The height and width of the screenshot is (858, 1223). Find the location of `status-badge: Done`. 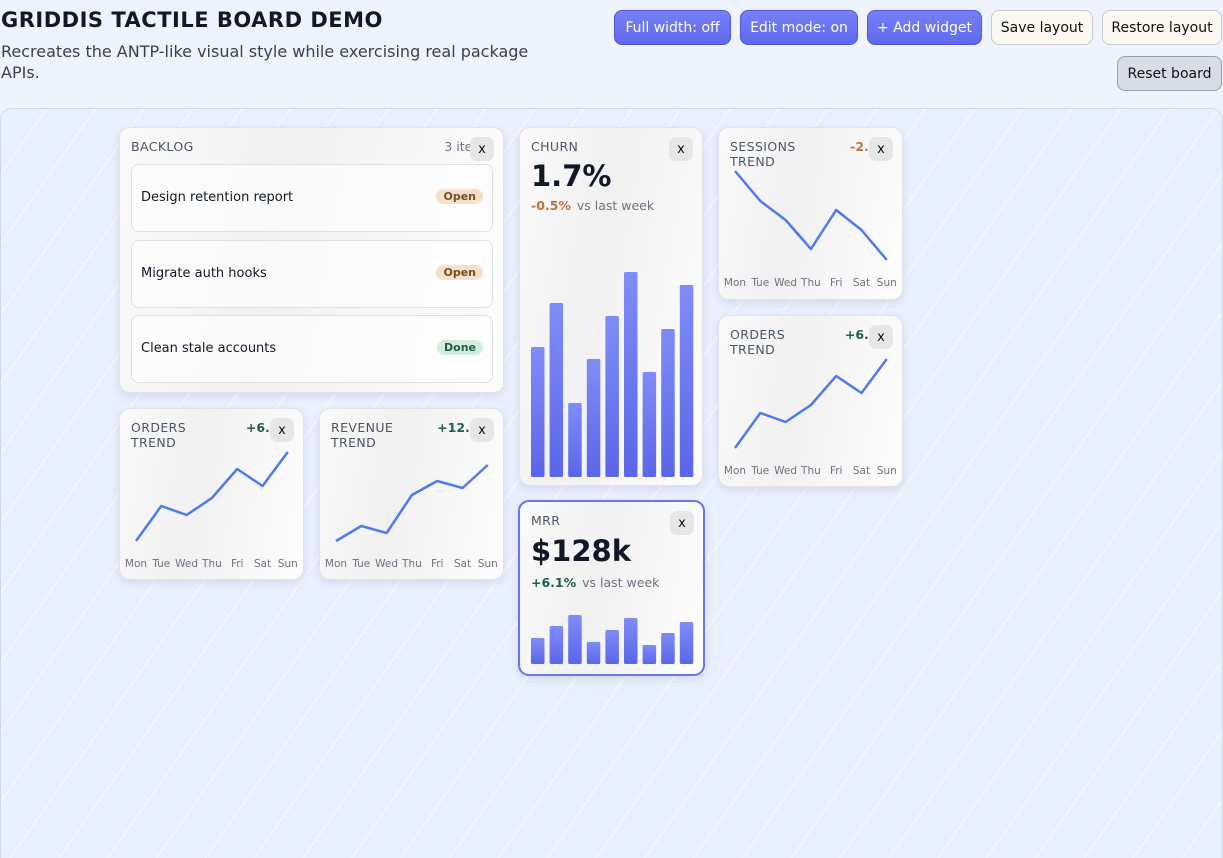

status-badge: Done is located at coordinates (460, 347).